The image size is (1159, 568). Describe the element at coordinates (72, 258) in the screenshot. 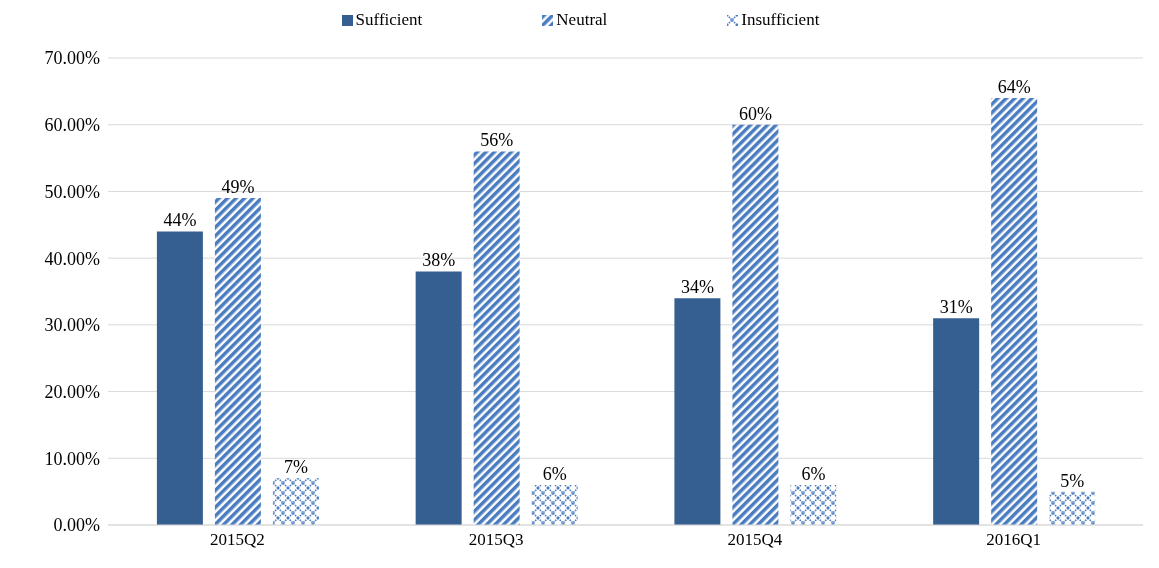

I see `y-tick-label: 40.00%` at that location.